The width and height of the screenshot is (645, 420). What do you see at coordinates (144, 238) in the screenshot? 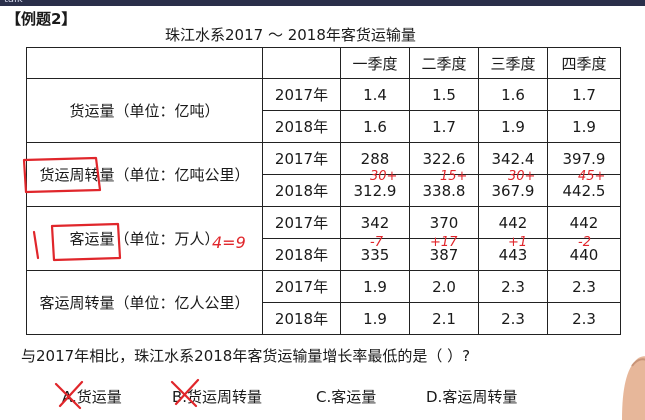
I see `group-label-passenger: 客运量（单位：万人）` at bounding box center [144, 238].